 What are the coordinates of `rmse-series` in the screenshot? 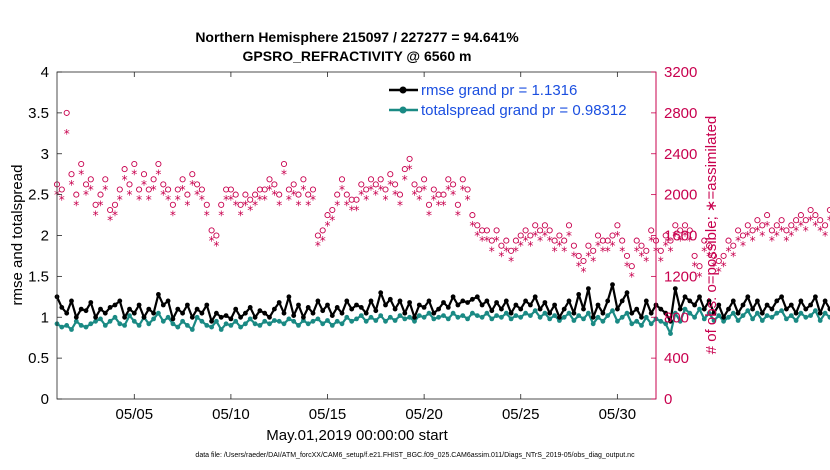 It's located at (442, 303).